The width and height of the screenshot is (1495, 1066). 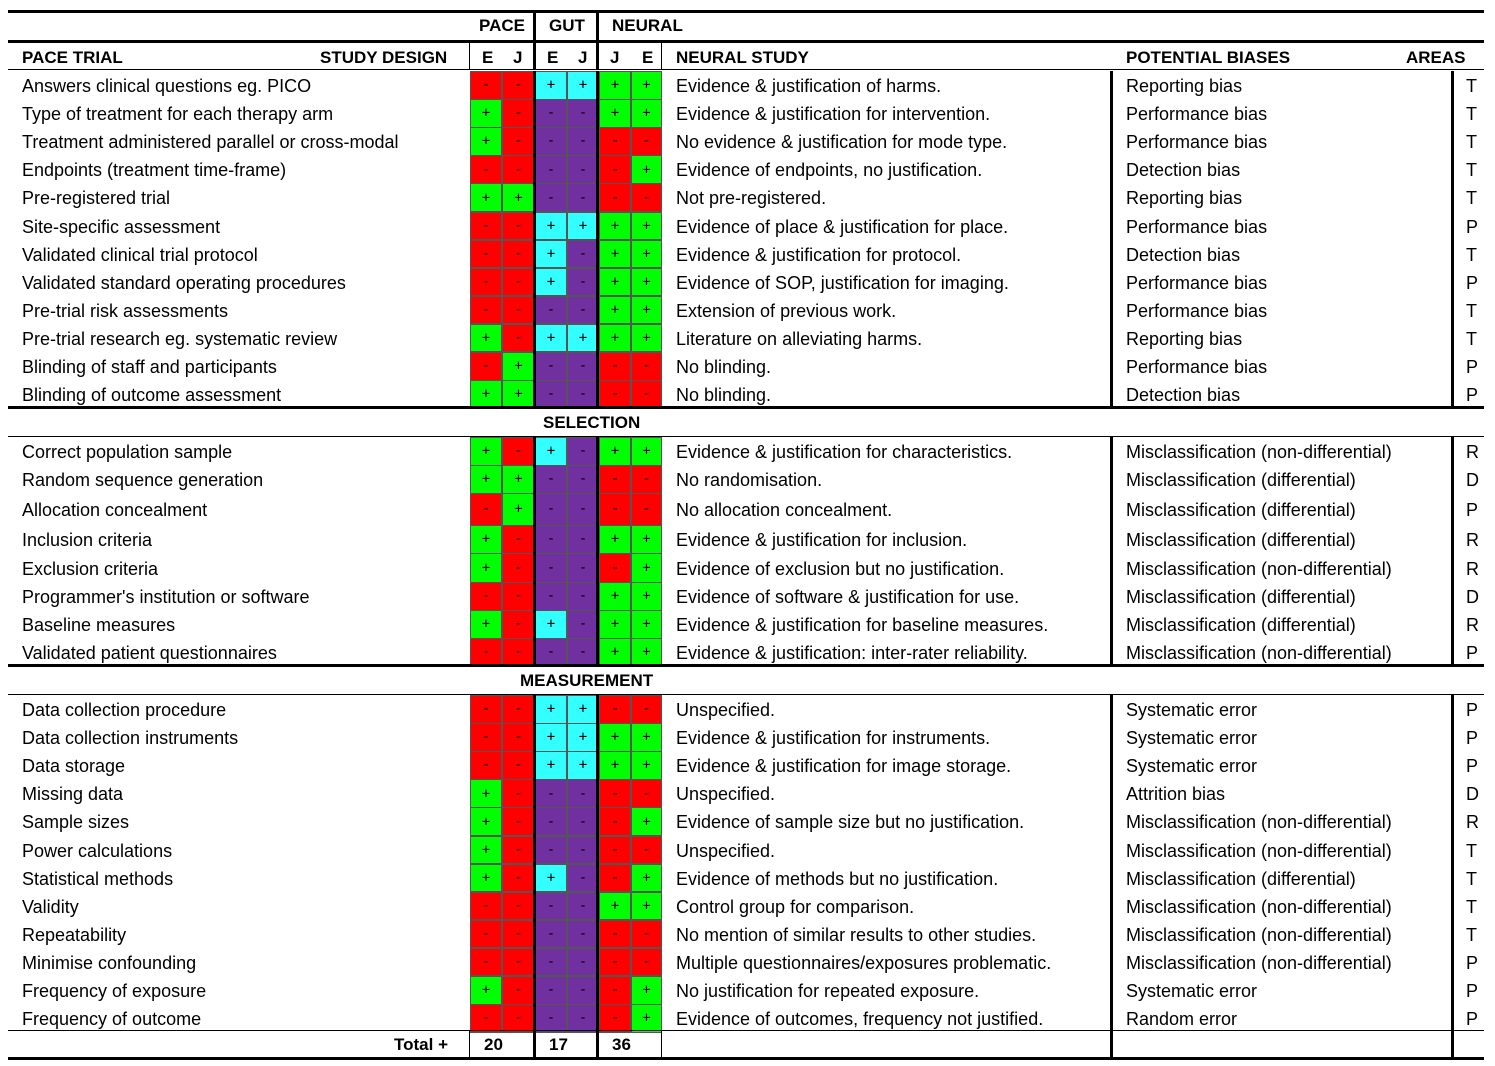 I want to click on header-neural-e: E, so click(x=648, y=57).